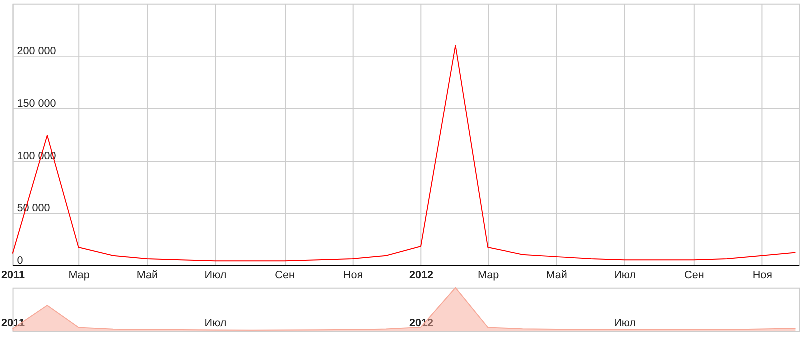 This screenshot has width=803, height=338. I want to click on y-tick-label: 0, so click(20, 260).